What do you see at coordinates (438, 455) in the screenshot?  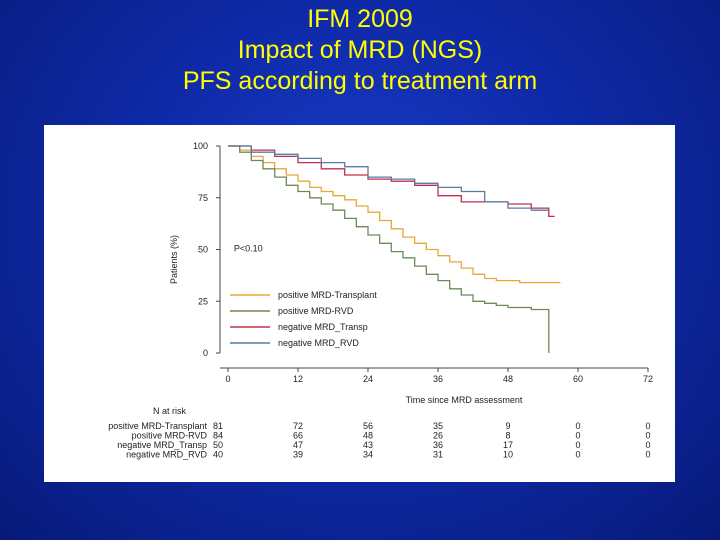 I see `at-risk-count: 31` at bounding box center [438, 455].